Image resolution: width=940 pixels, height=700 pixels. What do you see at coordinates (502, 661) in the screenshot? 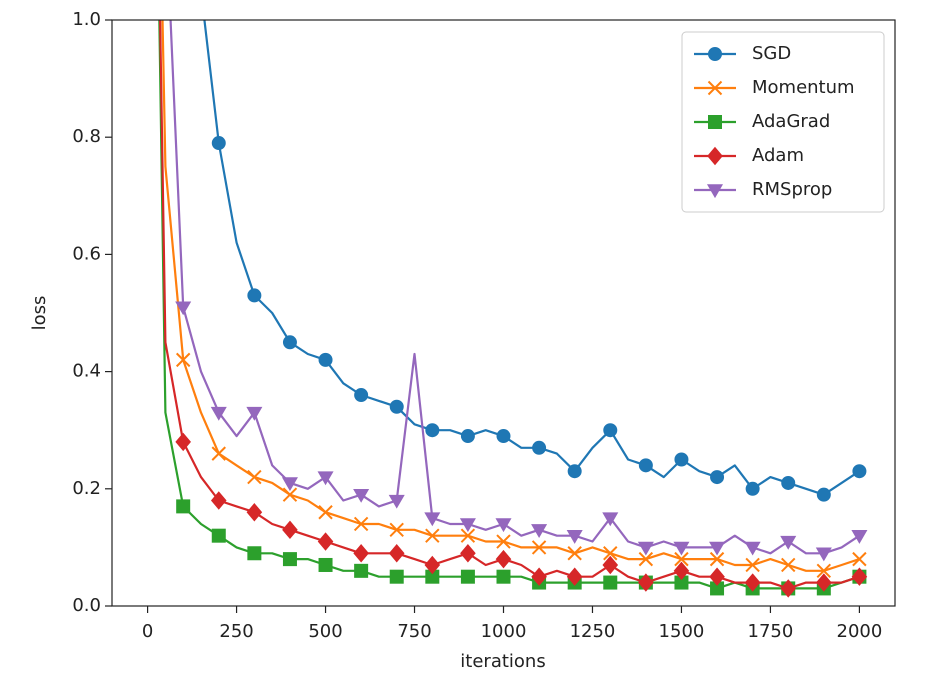
I see `x-axis-label: iterations` at bounding box center [502, 661].